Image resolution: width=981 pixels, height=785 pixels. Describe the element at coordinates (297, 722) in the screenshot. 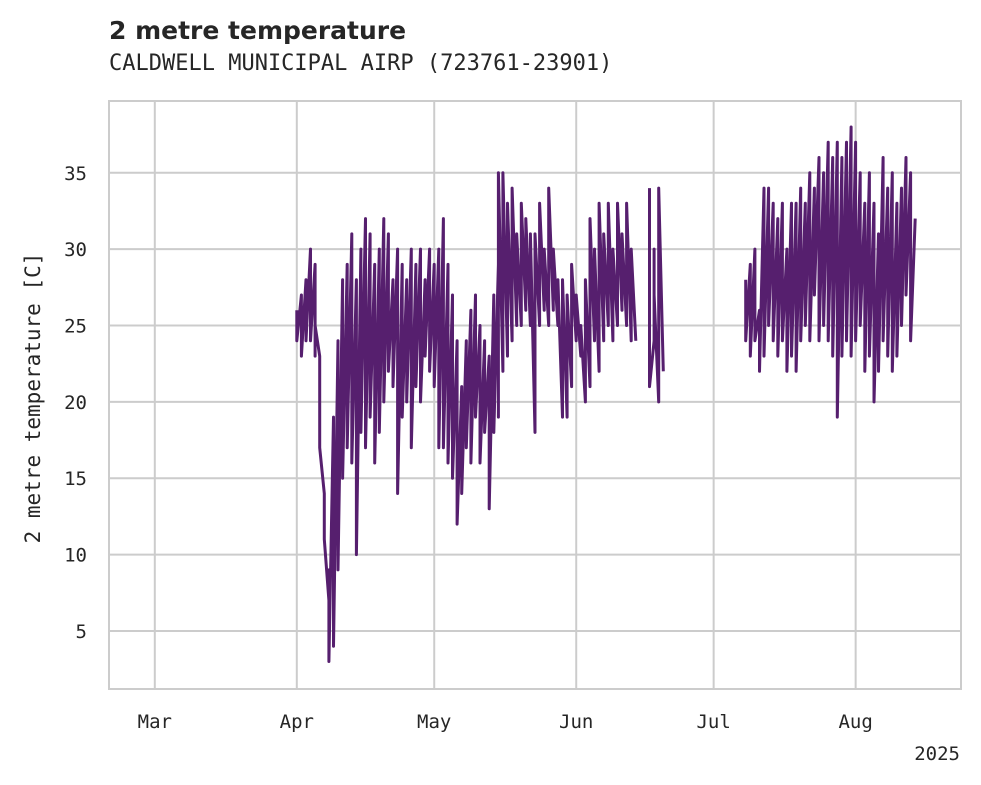

I see `x-tick-label: Apr` at that location.